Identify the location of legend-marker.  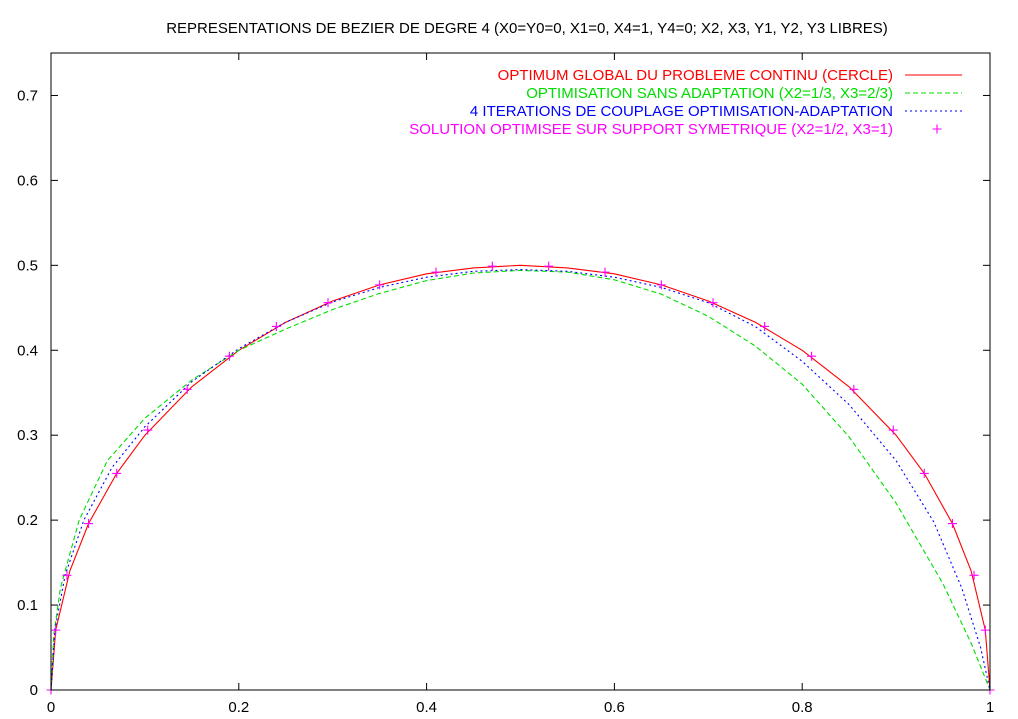
(937, 129).